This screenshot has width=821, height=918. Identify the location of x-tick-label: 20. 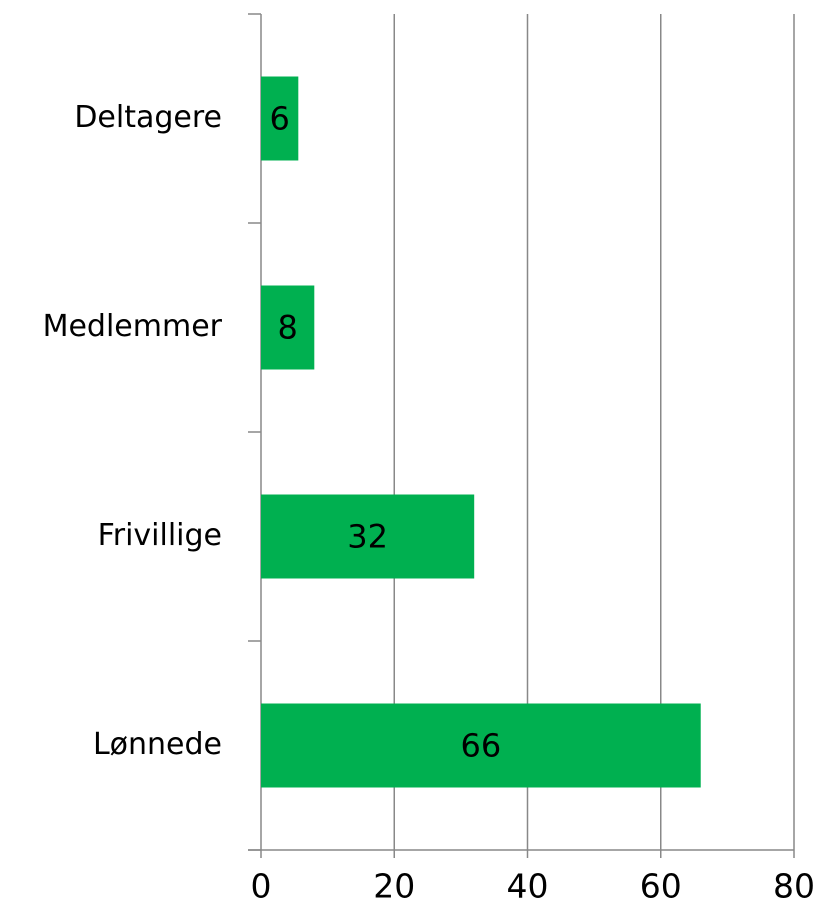
(394, 886).